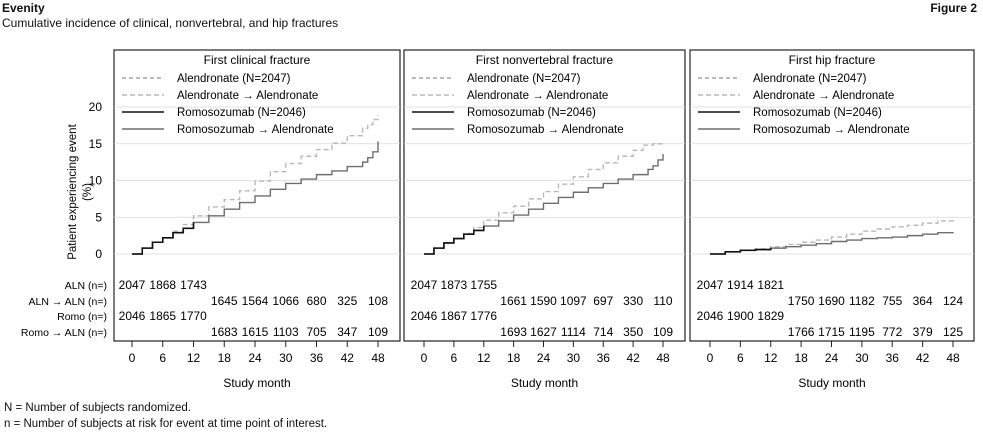  Describe the element at coordinates (513, 301) in the screenshot. I see `at-risk-value: 1661` at that location.